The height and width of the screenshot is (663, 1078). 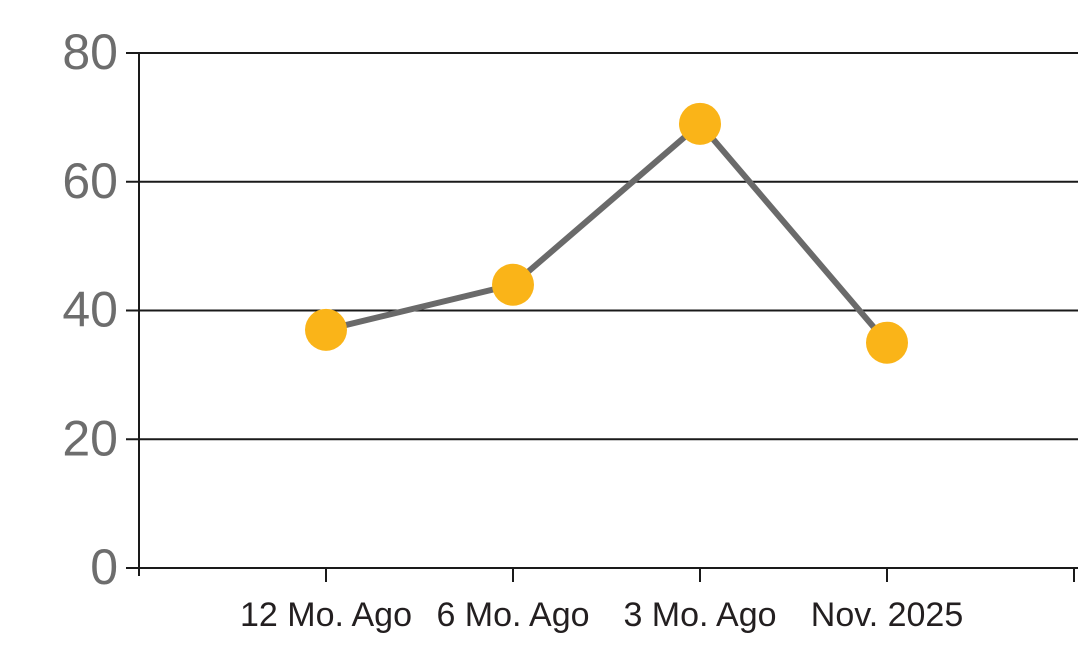 What do you see at coordinates (699, 615) in the screenshot?
I see `x-axis-category-label-3: 3 Mo. Ago` at bounding box center [699, 615].